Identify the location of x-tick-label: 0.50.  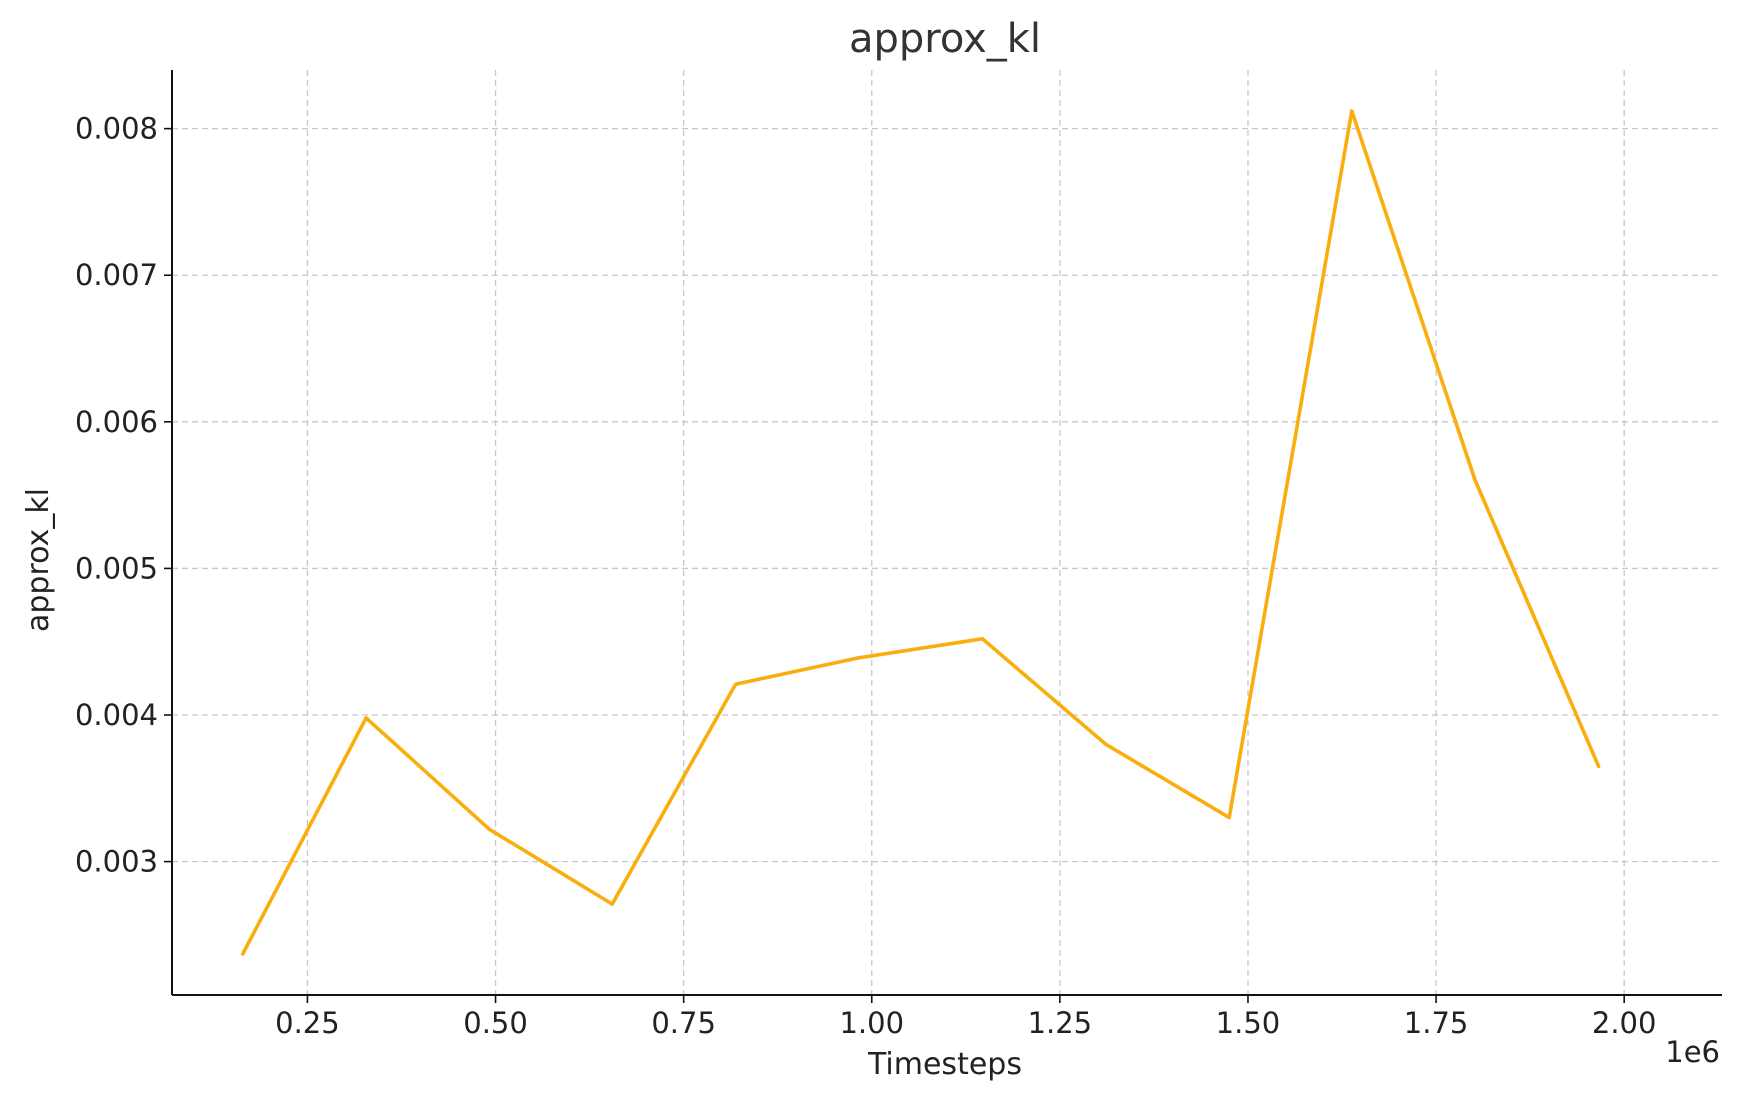
(495, 1023).